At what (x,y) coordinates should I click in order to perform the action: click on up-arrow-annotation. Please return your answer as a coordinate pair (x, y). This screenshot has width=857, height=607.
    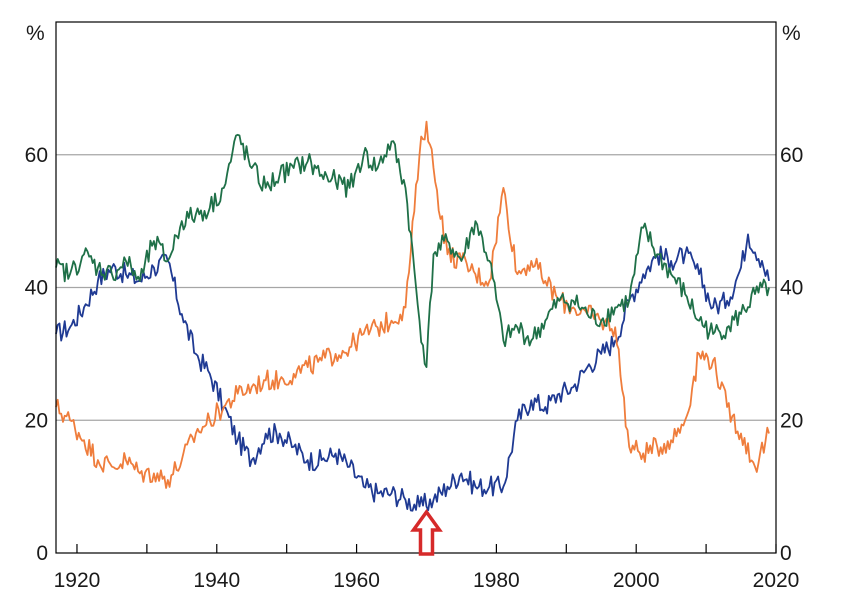
    Looking at the image, I should click on (426, 532).